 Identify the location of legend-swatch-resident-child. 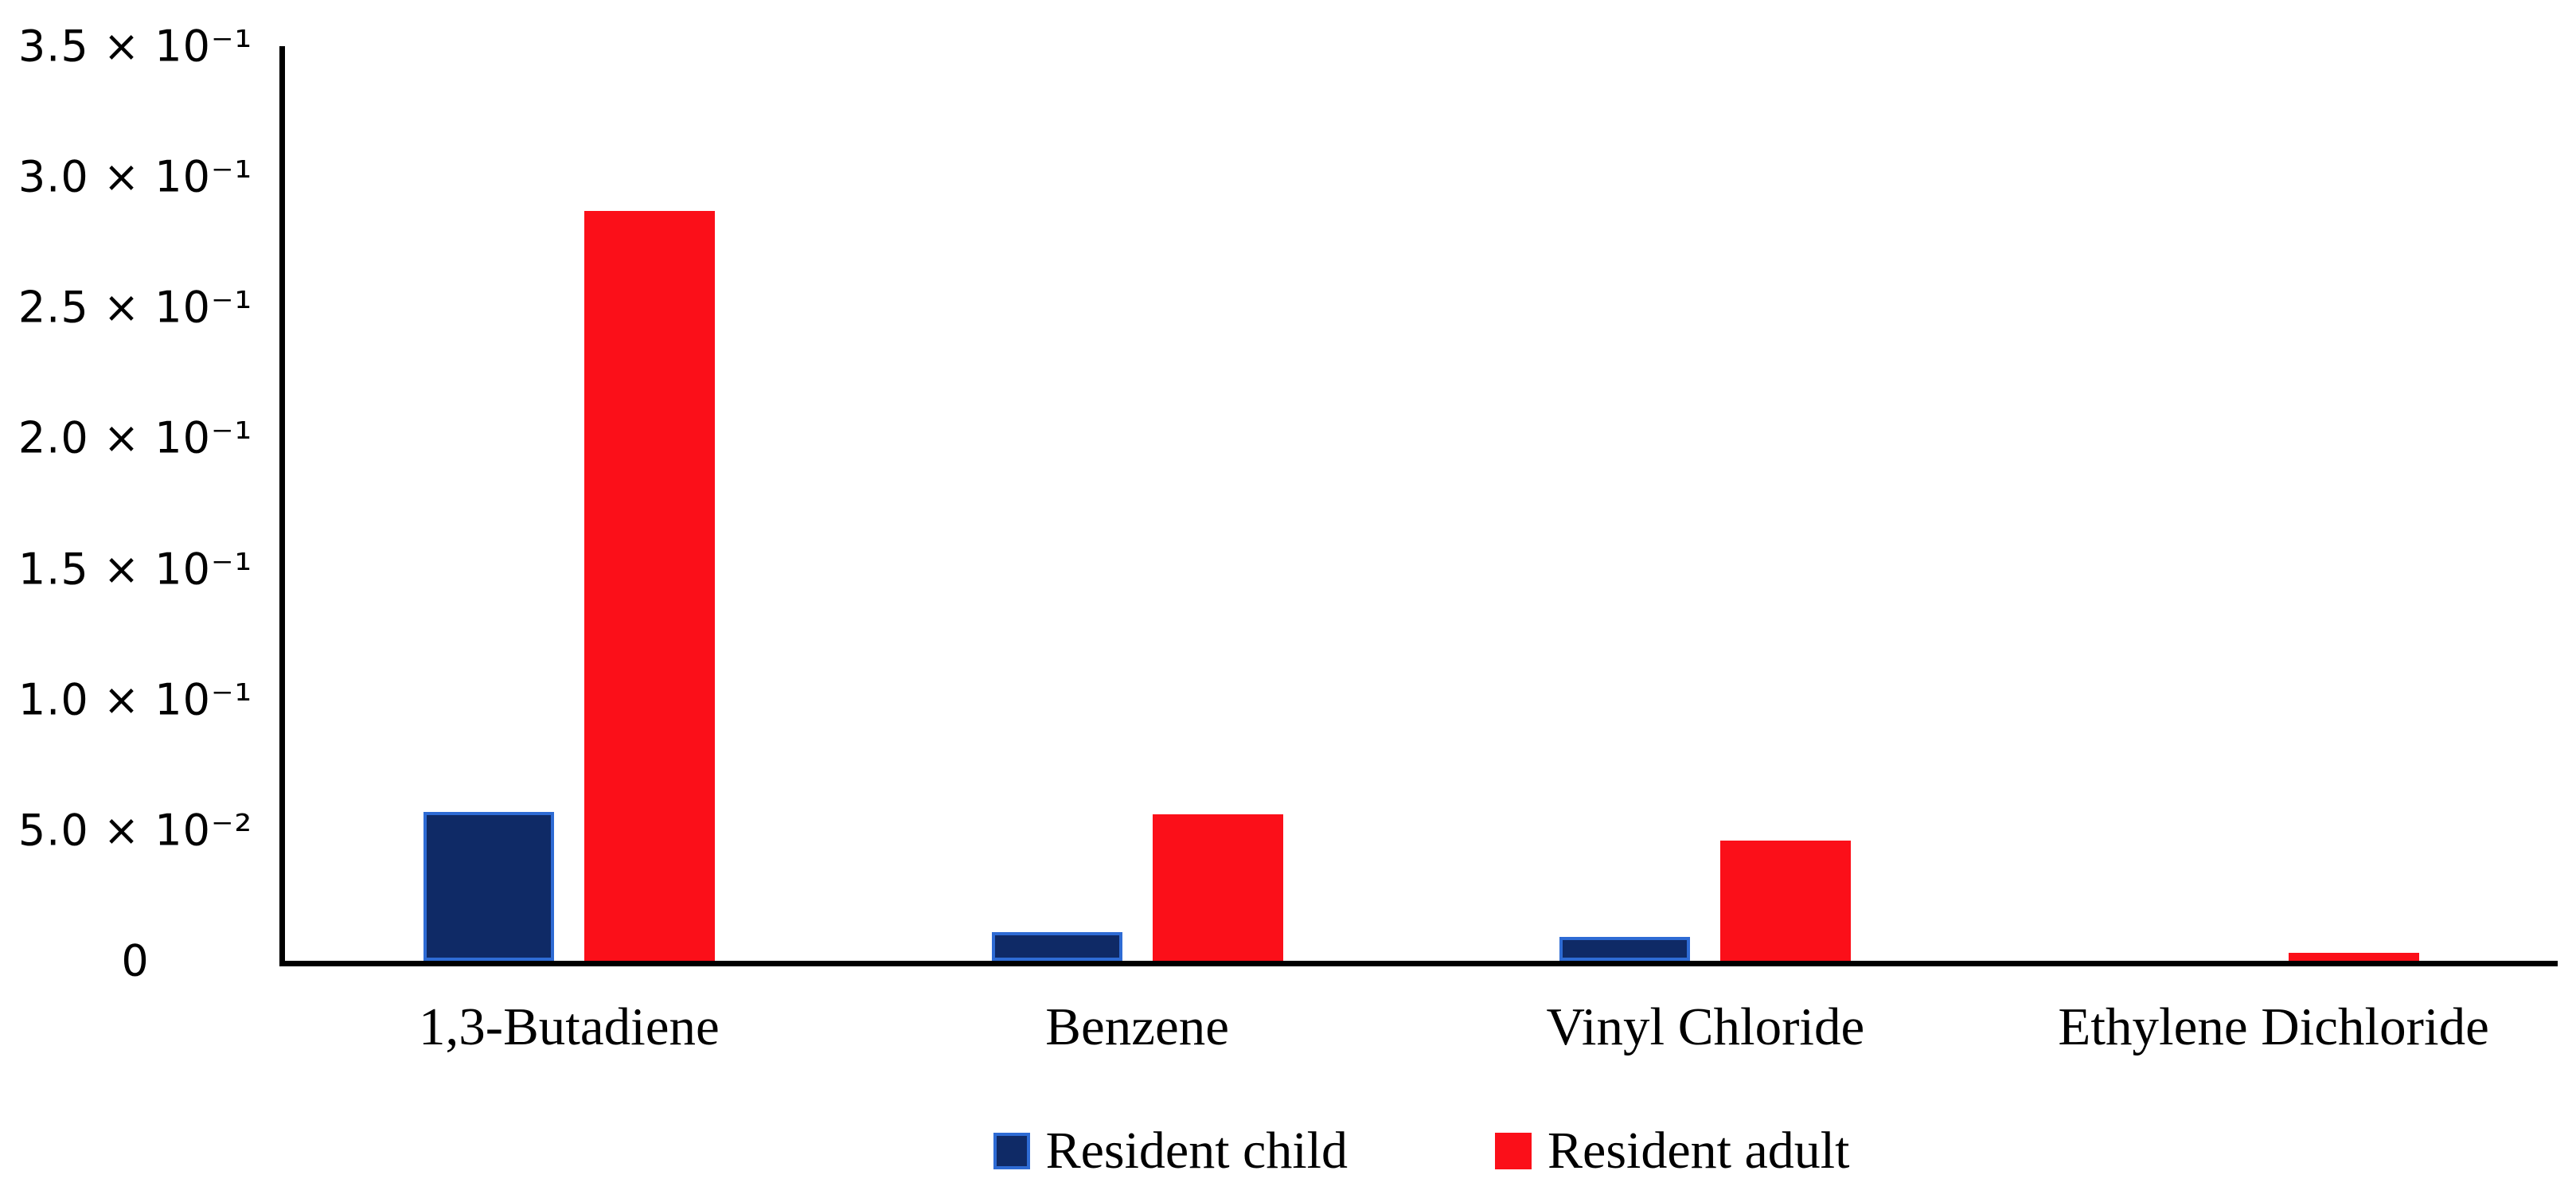
(1011, 1151).